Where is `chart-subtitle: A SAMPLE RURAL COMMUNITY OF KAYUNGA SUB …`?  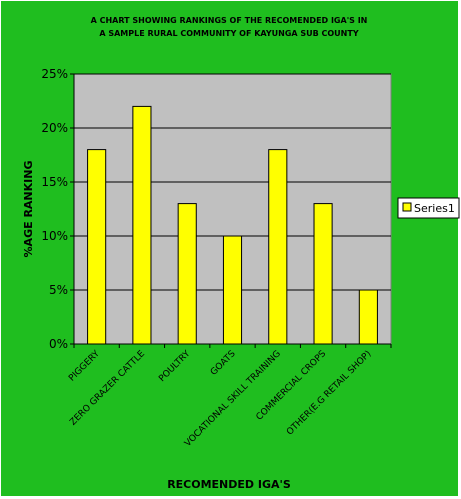
chart-subtitle: A SAMPLE RURAL COMMUNITY OF KAYUNGA SUB … is located at coordinates (228, 33).